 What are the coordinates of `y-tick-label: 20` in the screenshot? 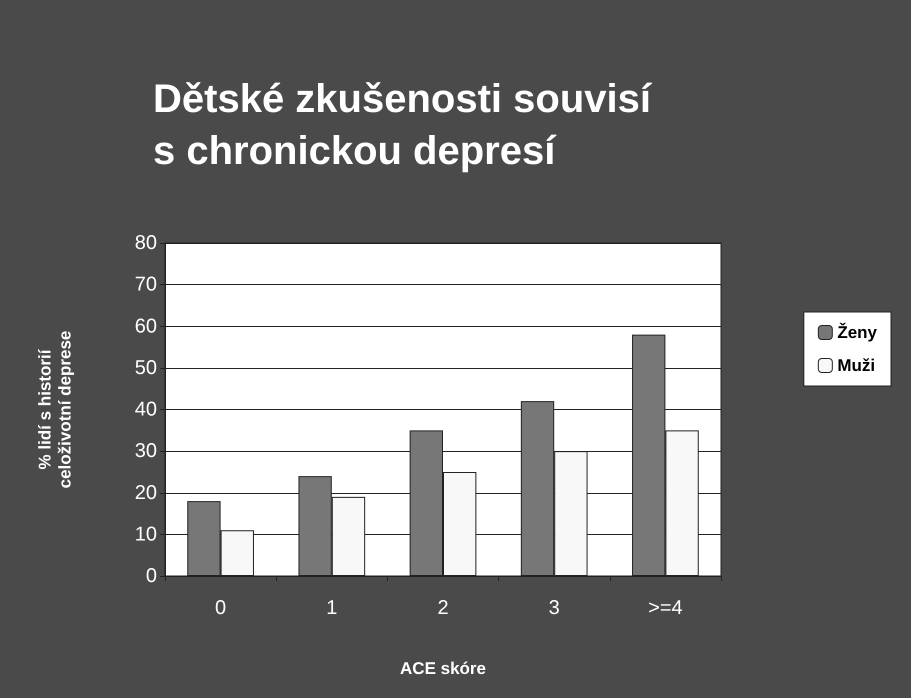 It's located at (145, 493).